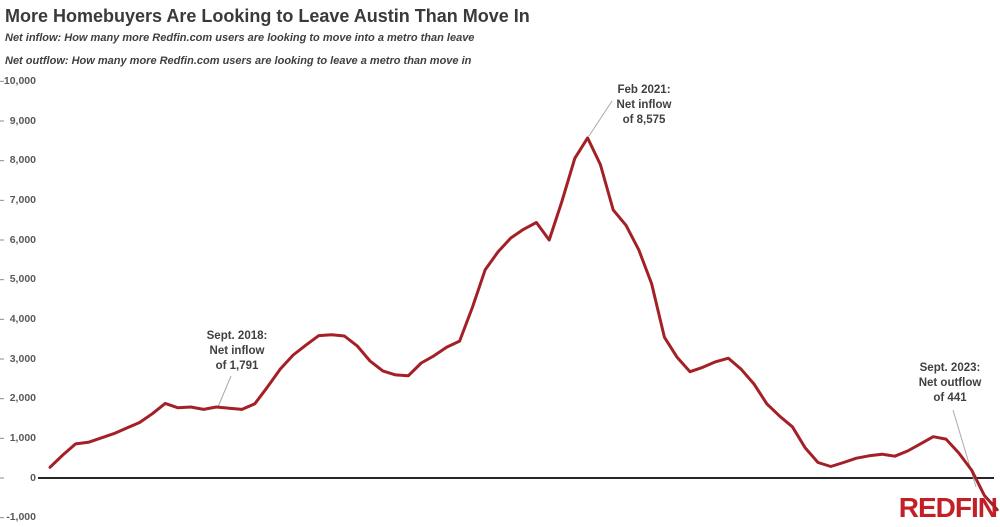 This screenshot has height=527, width=1000. I want to click on redfin-logo: REDFIN, so click(948, 507).